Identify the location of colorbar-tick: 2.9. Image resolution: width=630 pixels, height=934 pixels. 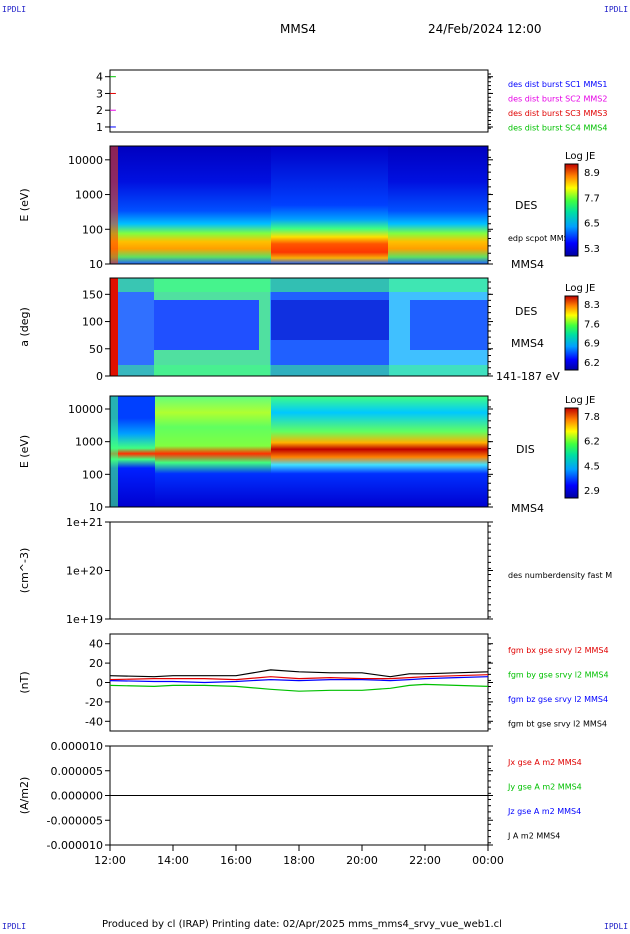
(592, 491).